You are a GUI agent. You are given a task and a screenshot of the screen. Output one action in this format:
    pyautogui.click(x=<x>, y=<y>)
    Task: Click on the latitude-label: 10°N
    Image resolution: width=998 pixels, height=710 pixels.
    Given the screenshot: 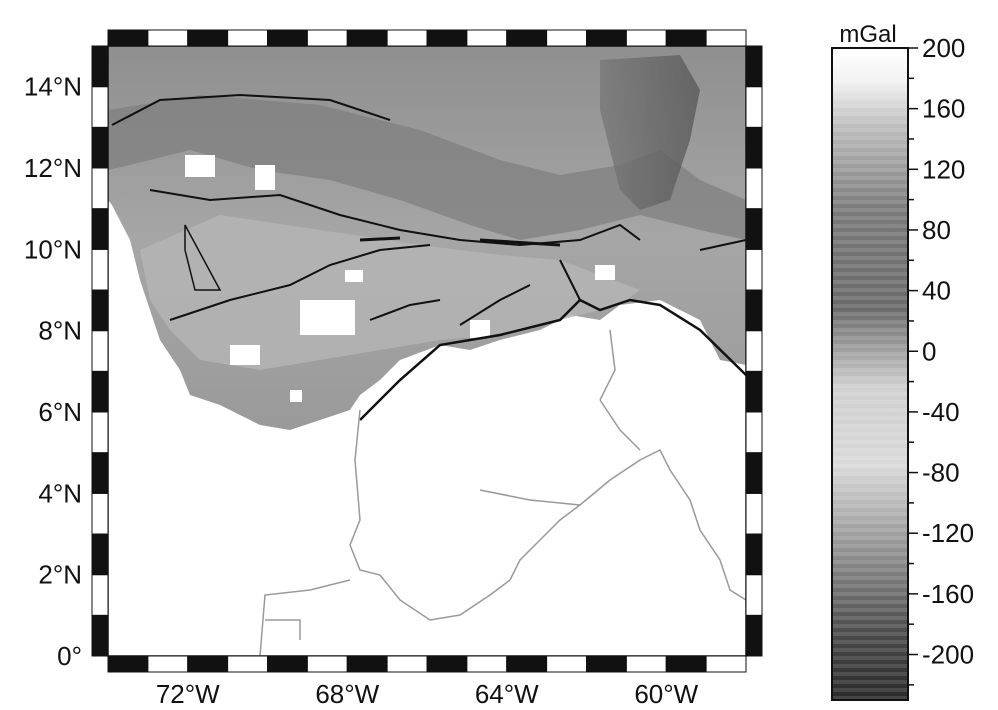 What is the action you would take?
    pyautogui.click(x=53, y=249)
    